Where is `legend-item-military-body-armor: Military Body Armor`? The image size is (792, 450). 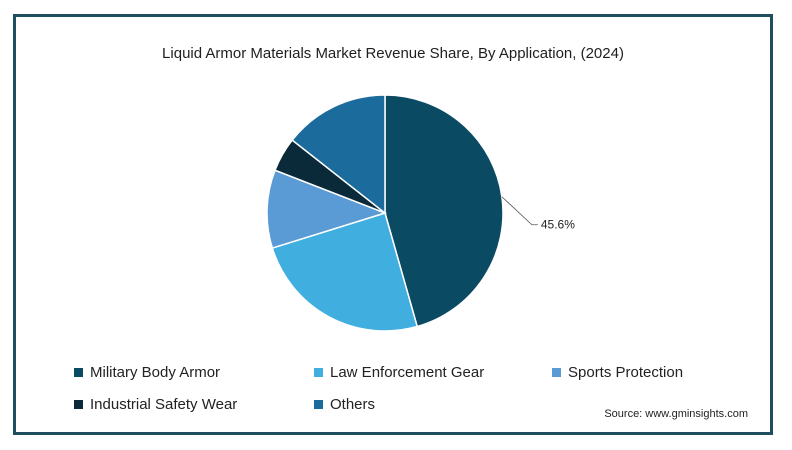
legend-item-military-body-armor: Military Body Armor is located at coordinates (194, 372).